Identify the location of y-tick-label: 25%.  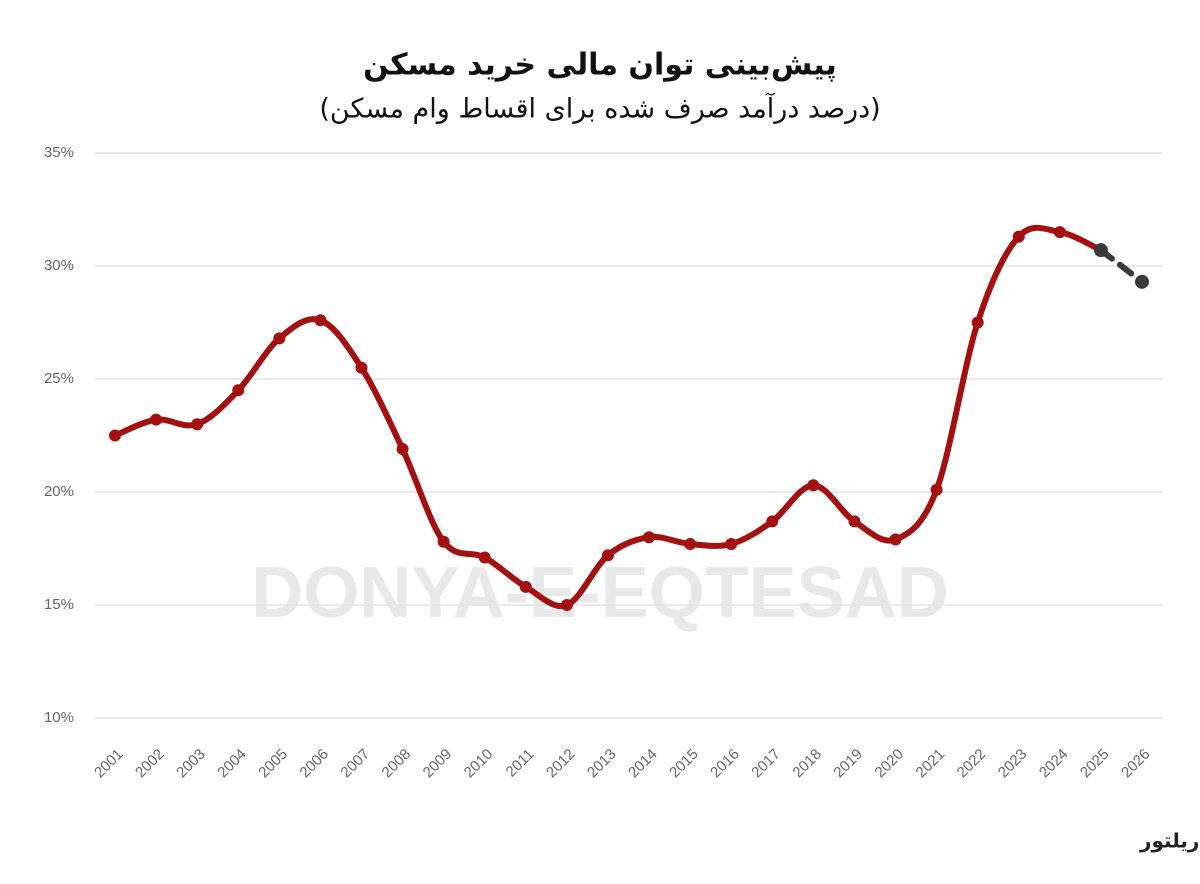
(59, 378).